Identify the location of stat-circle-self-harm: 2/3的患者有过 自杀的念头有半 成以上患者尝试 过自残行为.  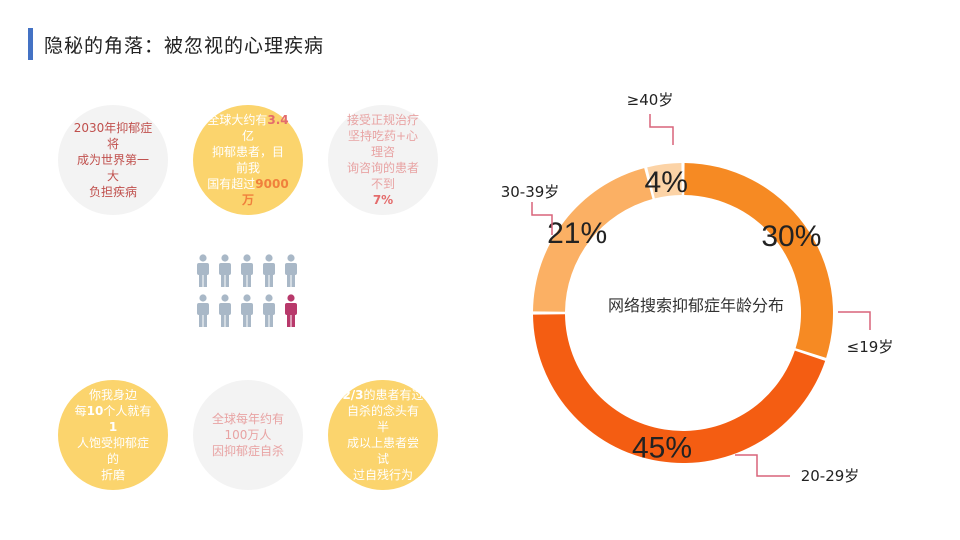
(383, 435).